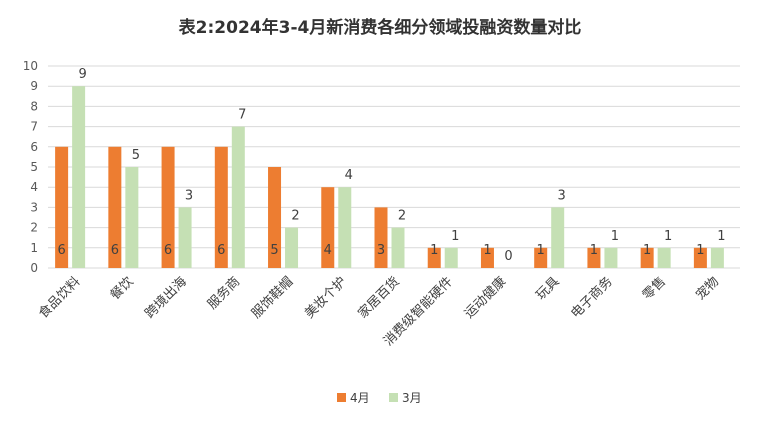 The height and width of the screenshot is (432, 760). Describe the element at coordinates (654, 289) in the screenshot. I see `category-label: 零售` at that location.